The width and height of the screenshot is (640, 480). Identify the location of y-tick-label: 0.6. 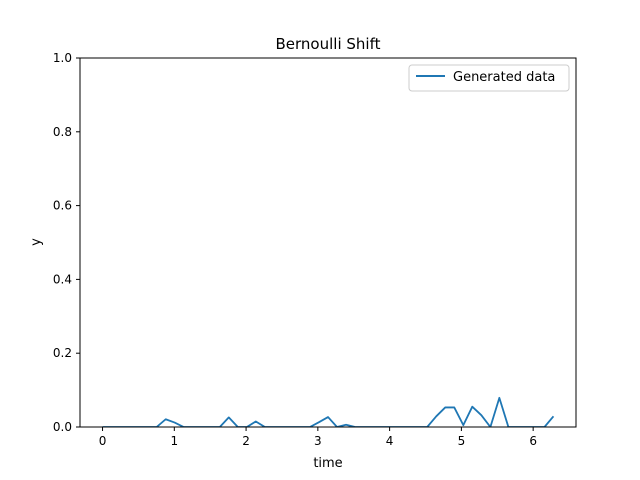
(62, 206).